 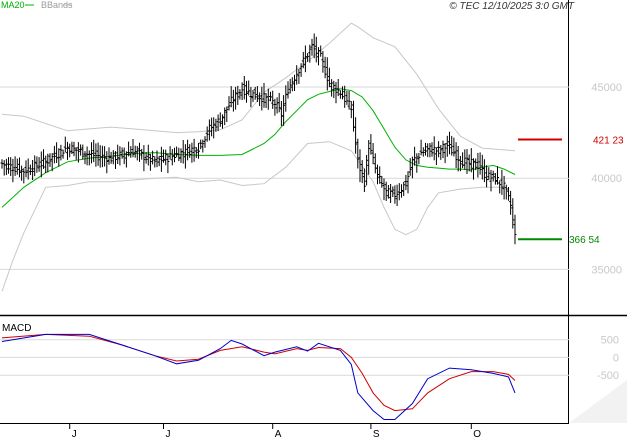 What do you see at coordinates (13, 5) in the screenshot?
I see `ma20-legend-label: MA20` at bounding box center [13, 5].